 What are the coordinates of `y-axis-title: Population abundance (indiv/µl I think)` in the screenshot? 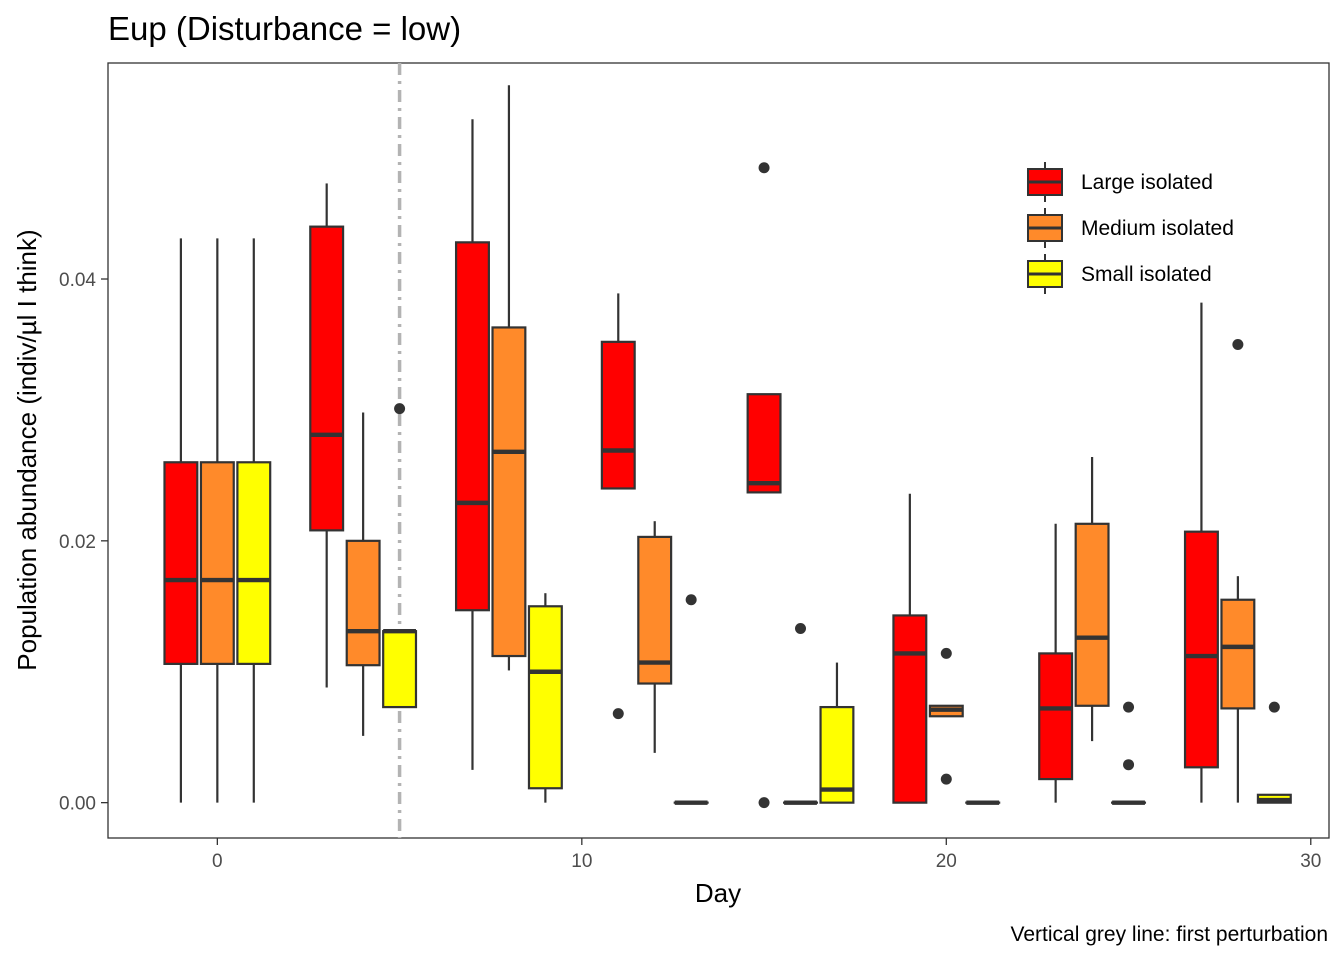 It's located at (27, 449).